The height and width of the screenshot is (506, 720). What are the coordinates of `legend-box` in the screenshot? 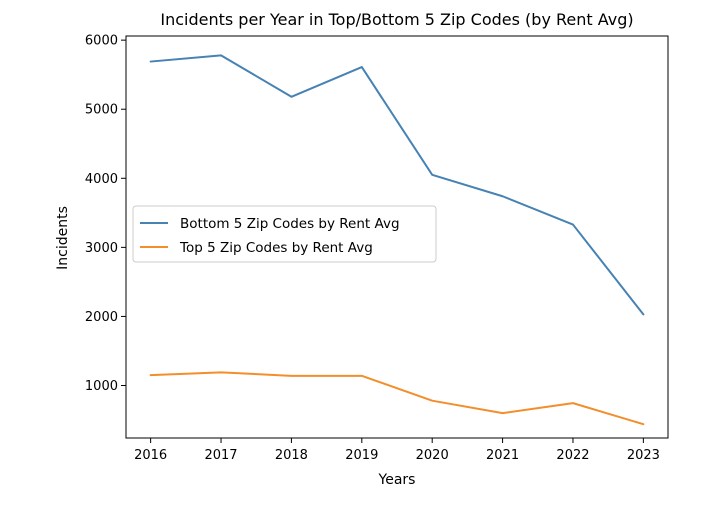 It's located at (284, 234).